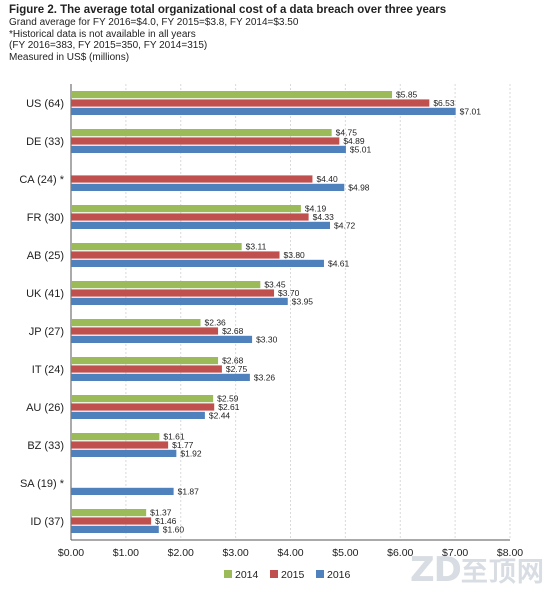 This screenshot has width=554, height=600. Describe the element at coordinates (229, 407) in the screenshot. I see `data-label: $2.61` at that location.